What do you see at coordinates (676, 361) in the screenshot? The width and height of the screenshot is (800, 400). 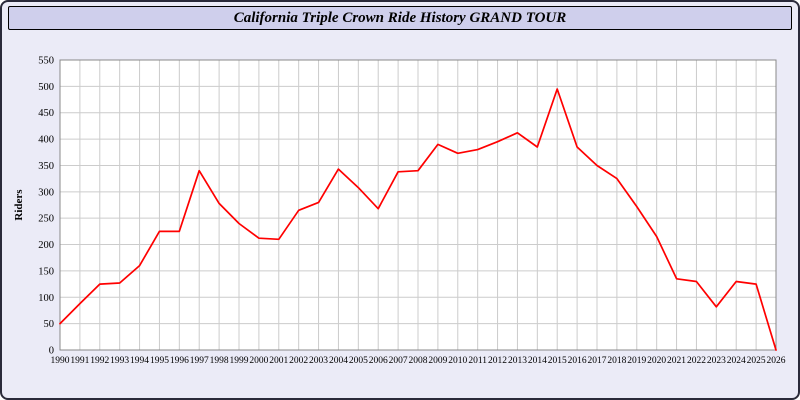 I see `svg-text: 2021` at bounding box center [676, 361].